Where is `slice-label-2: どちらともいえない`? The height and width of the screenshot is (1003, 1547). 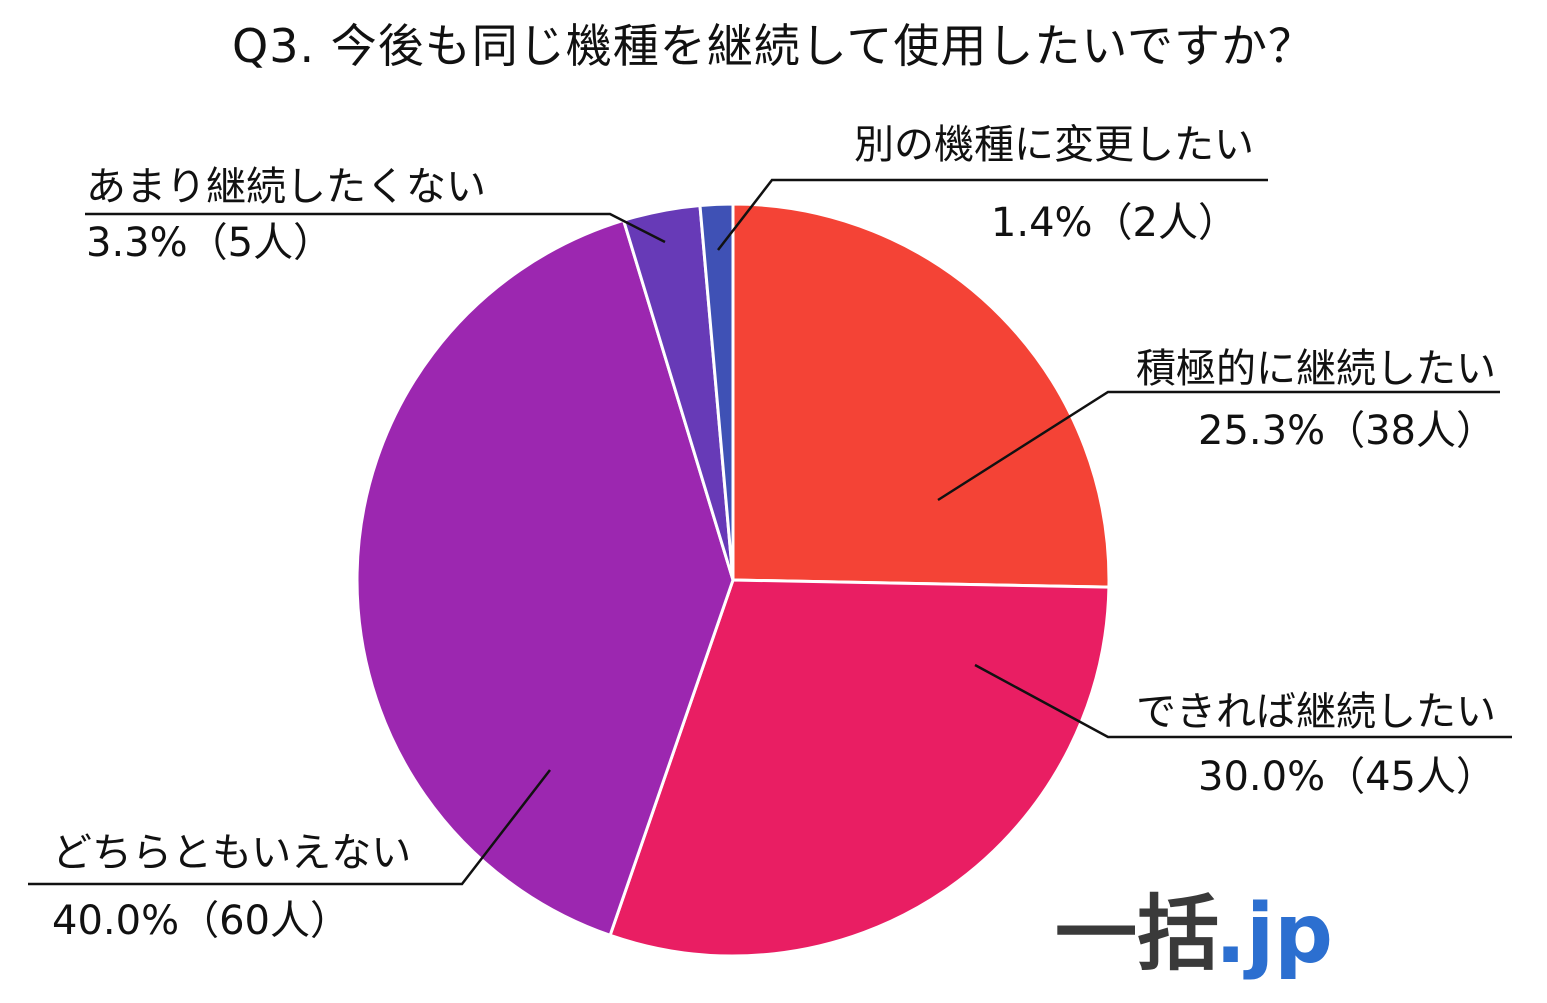
slice-label-2: どちらともいえない is located at coordinates (231, 853).